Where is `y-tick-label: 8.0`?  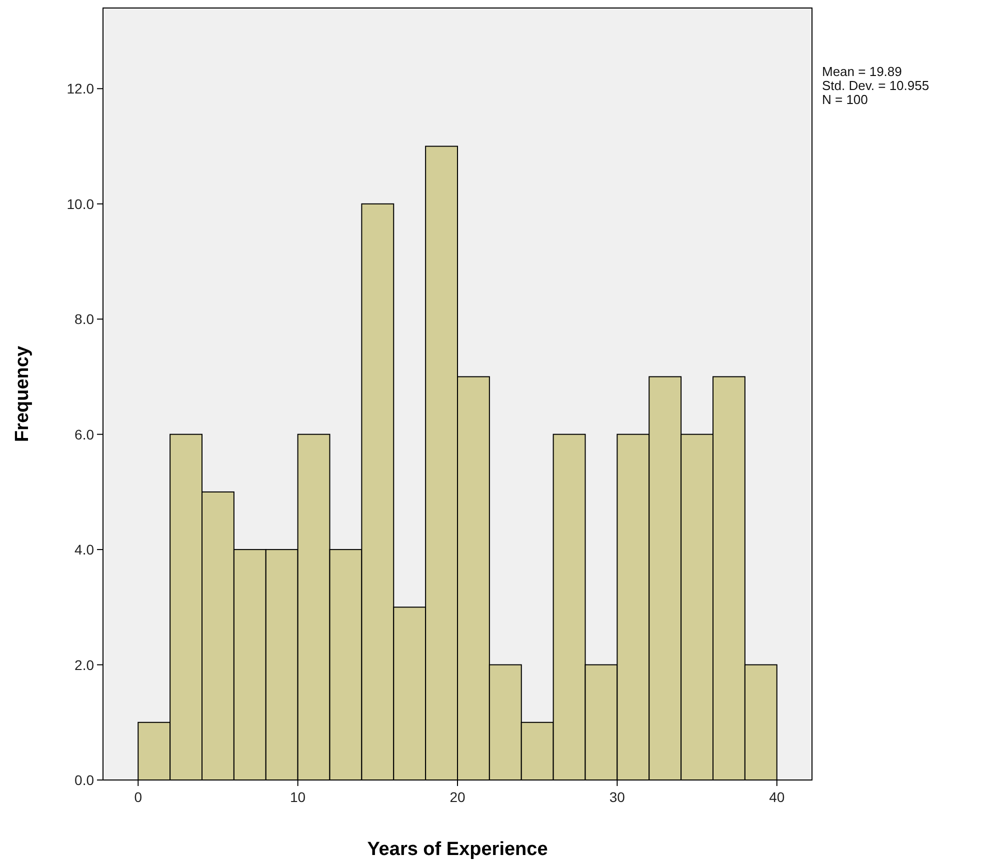 y-tick-label: 8.0 is located at coordinates (84, 319).